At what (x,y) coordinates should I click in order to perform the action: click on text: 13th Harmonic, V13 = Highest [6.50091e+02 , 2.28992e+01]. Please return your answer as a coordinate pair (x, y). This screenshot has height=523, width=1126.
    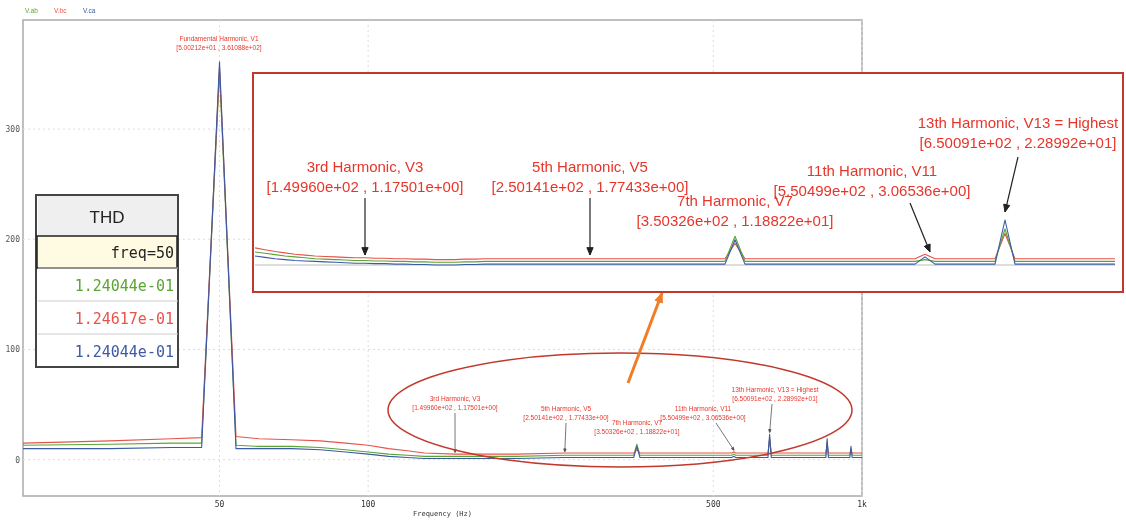
    Looking at the image, I should click on (1018, 132).